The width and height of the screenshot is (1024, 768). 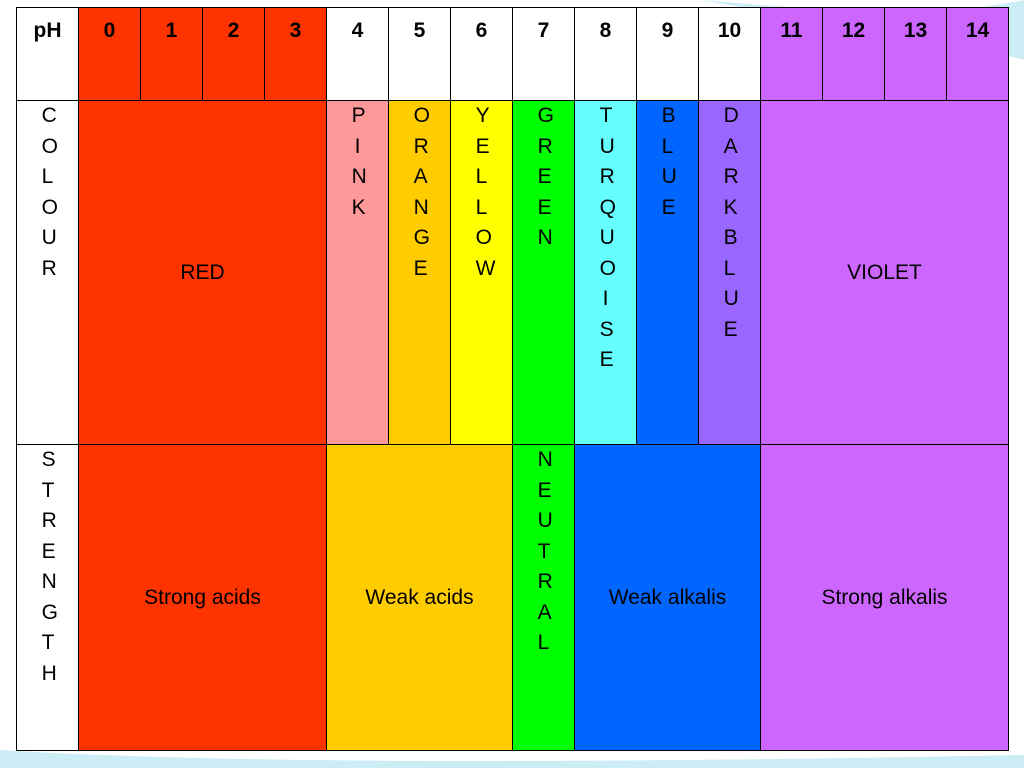 I want to click on ph-row-label: pH, so click(x=47, y=54).